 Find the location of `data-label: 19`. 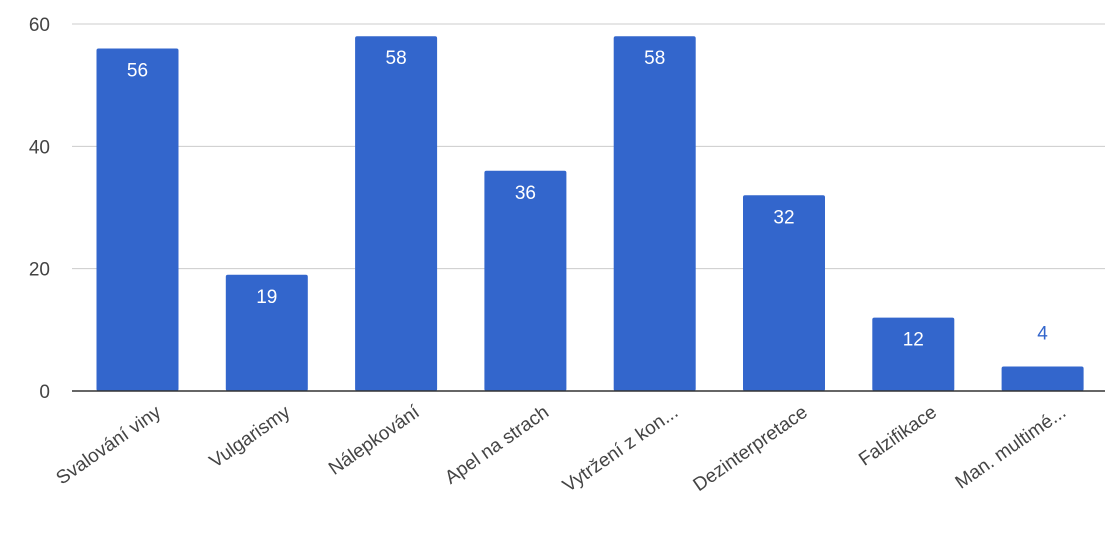

data-label: 19 is located at coordinates (266, 297).